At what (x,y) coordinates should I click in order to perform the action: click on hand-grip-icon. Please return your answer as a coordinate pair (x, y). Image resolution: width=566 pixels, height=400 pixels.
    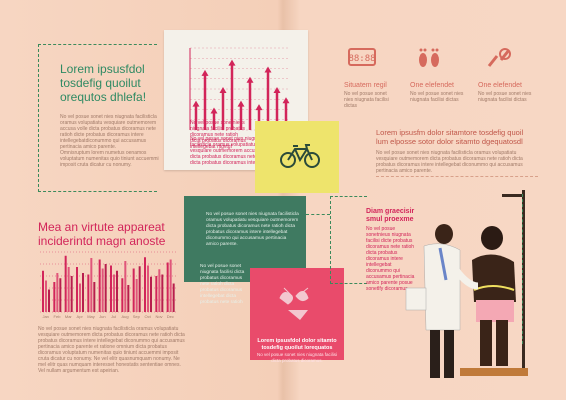
    Looking at the image, I should click on (499, 57).